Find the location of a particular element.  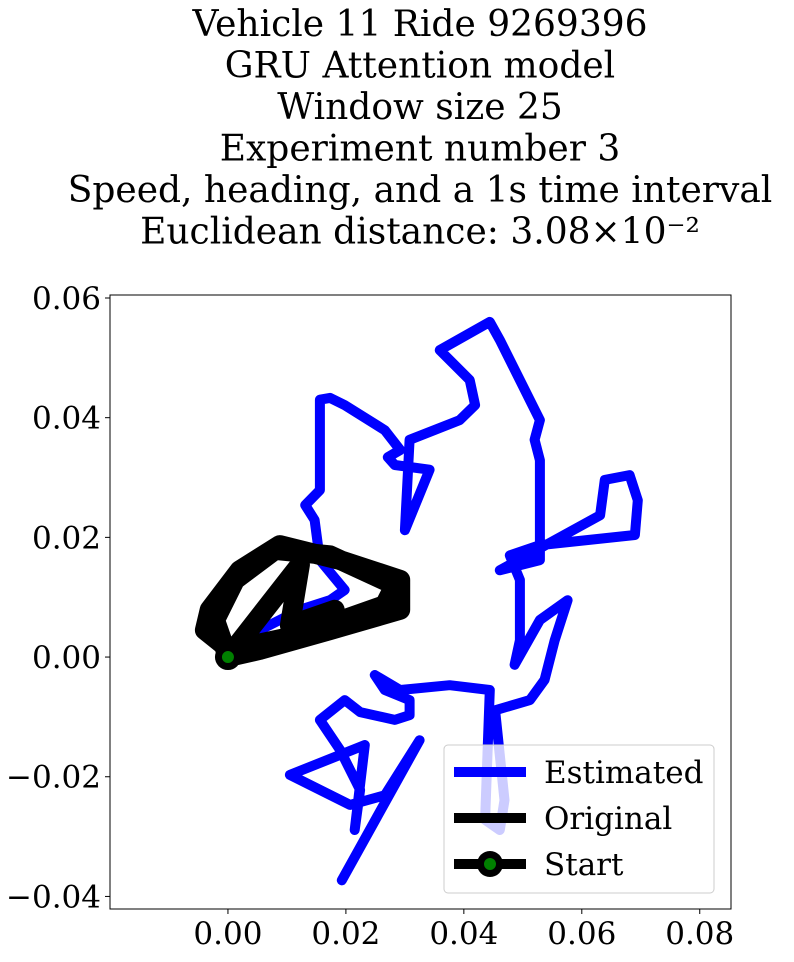

x-tick-label: 0.08 is located at coordinates (699, 934).